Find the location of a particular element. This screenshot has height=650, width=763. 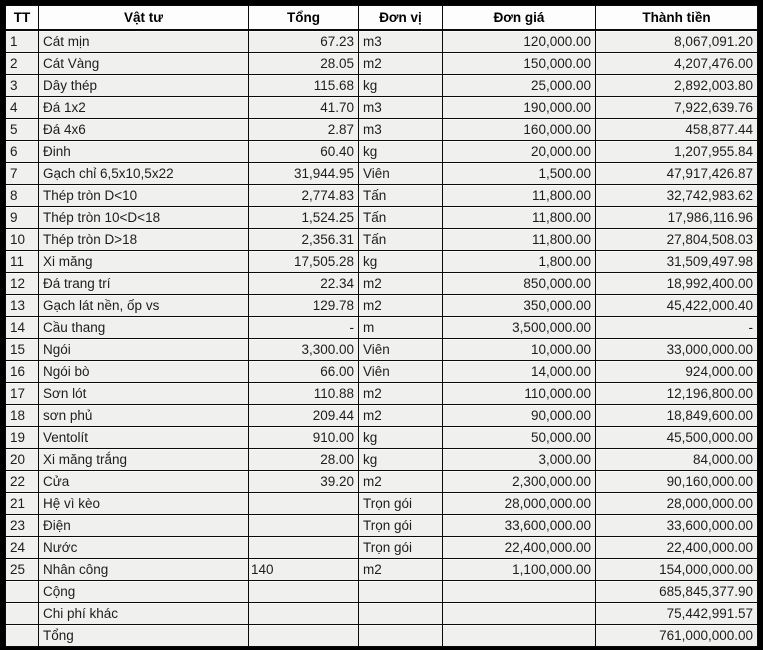

cell-vat_tu: Cát Vàng is located at coordinates (143, 63).